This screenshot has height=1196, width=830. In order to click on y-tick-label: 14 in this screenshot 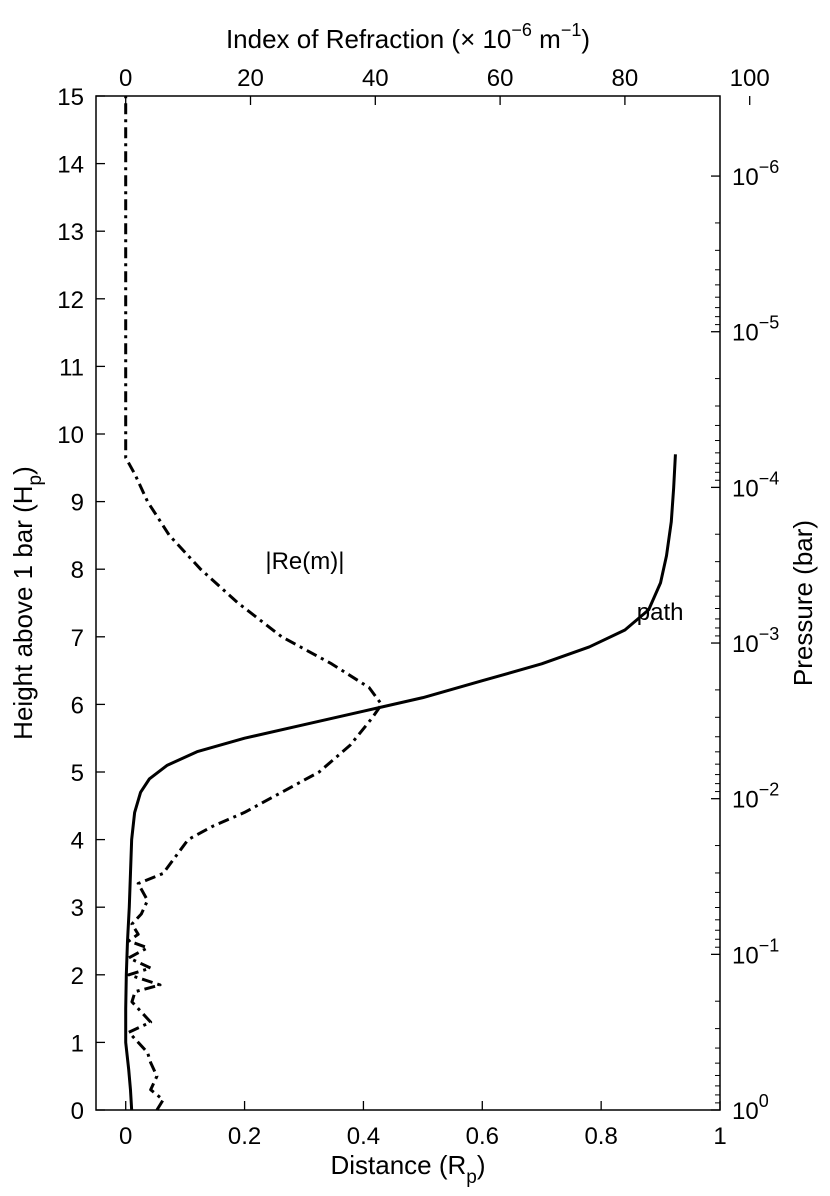, I will do `click(70, 165)`.